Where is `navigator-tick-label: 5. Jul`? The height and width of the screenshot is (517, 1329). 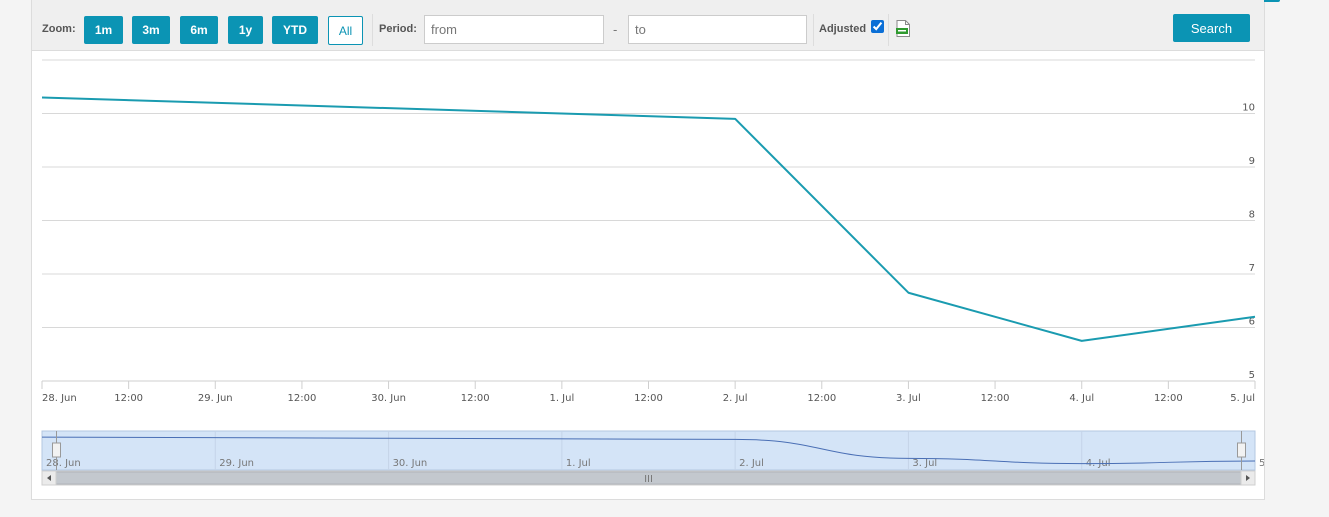
navigator-tick-label: 5. Jul is located at coordinates (1261, 463).